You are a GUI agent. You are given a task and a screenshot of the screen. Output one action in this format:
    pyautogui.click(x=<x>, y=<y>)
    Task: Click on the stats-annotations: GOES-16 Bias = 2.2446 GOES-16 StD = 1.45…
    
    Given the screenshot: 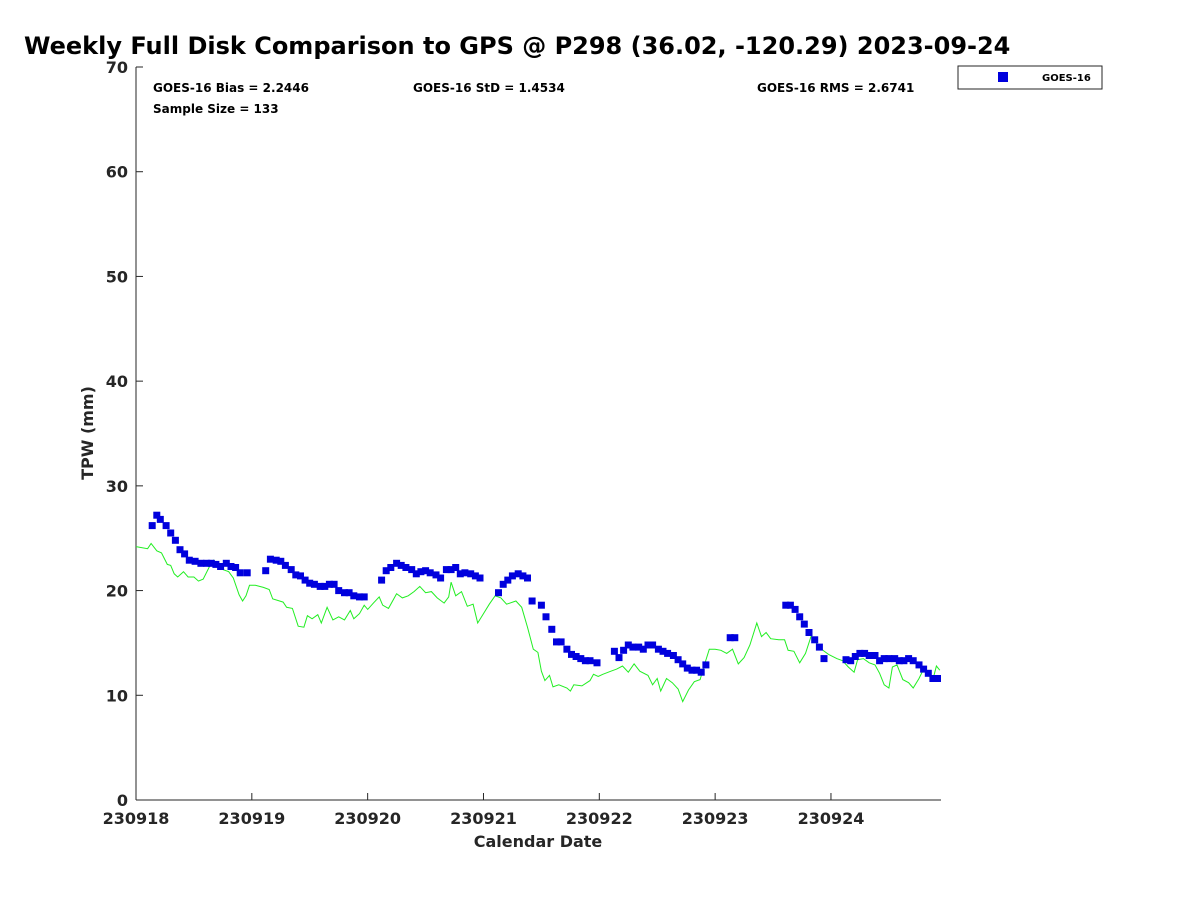 What is the action you would take?
    pyautogui.click(x=533, y=98)
    